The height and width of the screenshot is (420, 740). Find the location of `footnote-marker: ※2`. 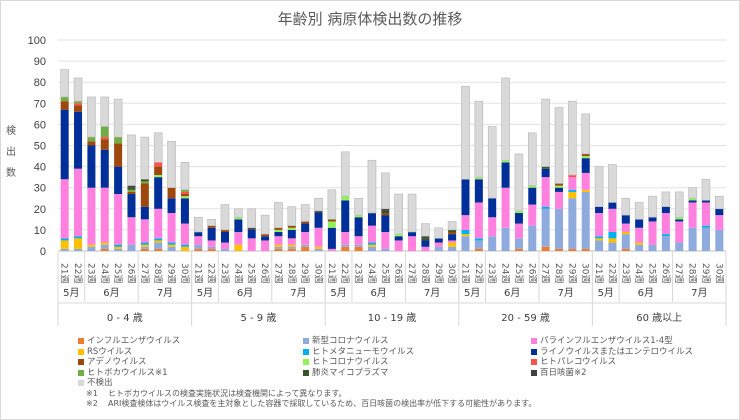

footnote-marker: ※2 is located at coordinates (92, 403).